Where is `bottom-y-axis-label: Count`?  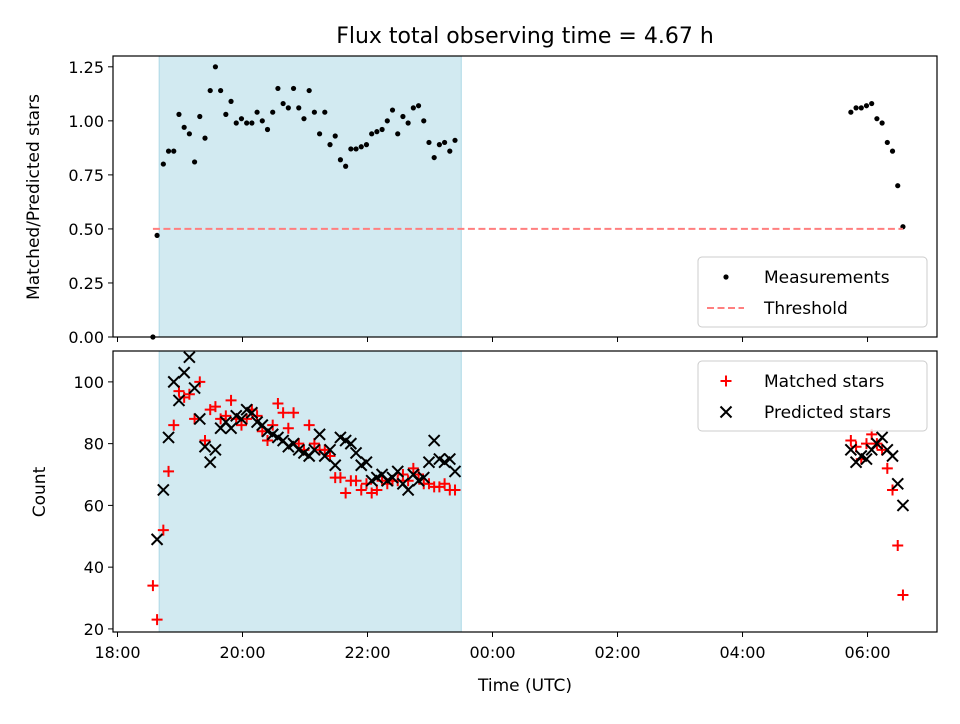 bottom-y-axis-label: Count is located at coordinates (40, 491).